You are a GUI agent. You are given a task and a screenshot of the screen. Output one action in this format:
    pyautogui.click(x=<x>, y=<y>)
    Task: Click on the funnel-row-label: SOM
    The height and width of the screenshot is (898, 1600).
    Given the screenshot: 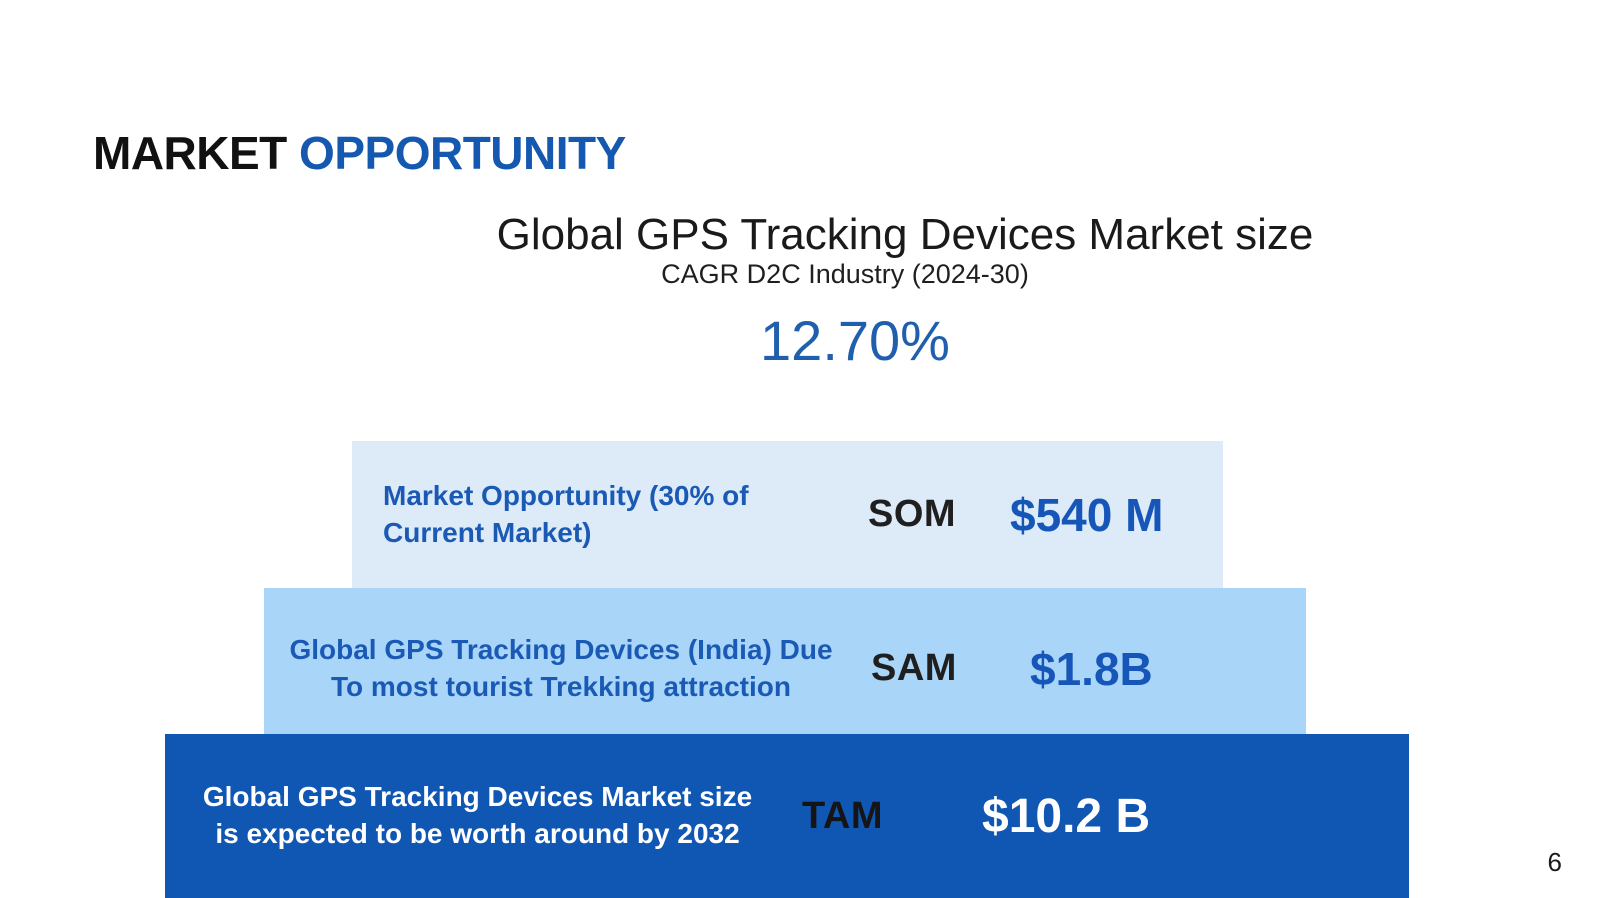 What is the action you would take?
    pyautogui.click(x=912, y=514)
    